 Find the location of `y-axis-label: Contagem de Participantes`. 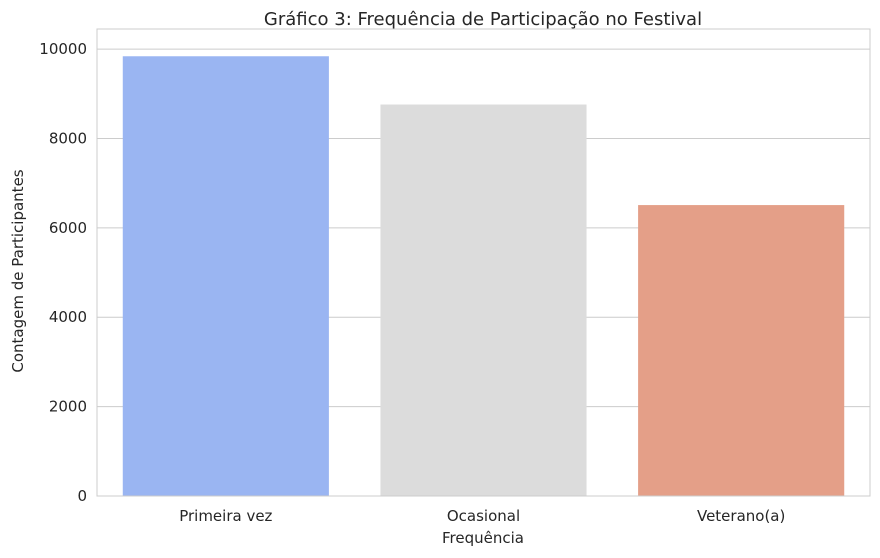

y-axis-label: Contagem de Participantes is located at coordinates (18, 270).